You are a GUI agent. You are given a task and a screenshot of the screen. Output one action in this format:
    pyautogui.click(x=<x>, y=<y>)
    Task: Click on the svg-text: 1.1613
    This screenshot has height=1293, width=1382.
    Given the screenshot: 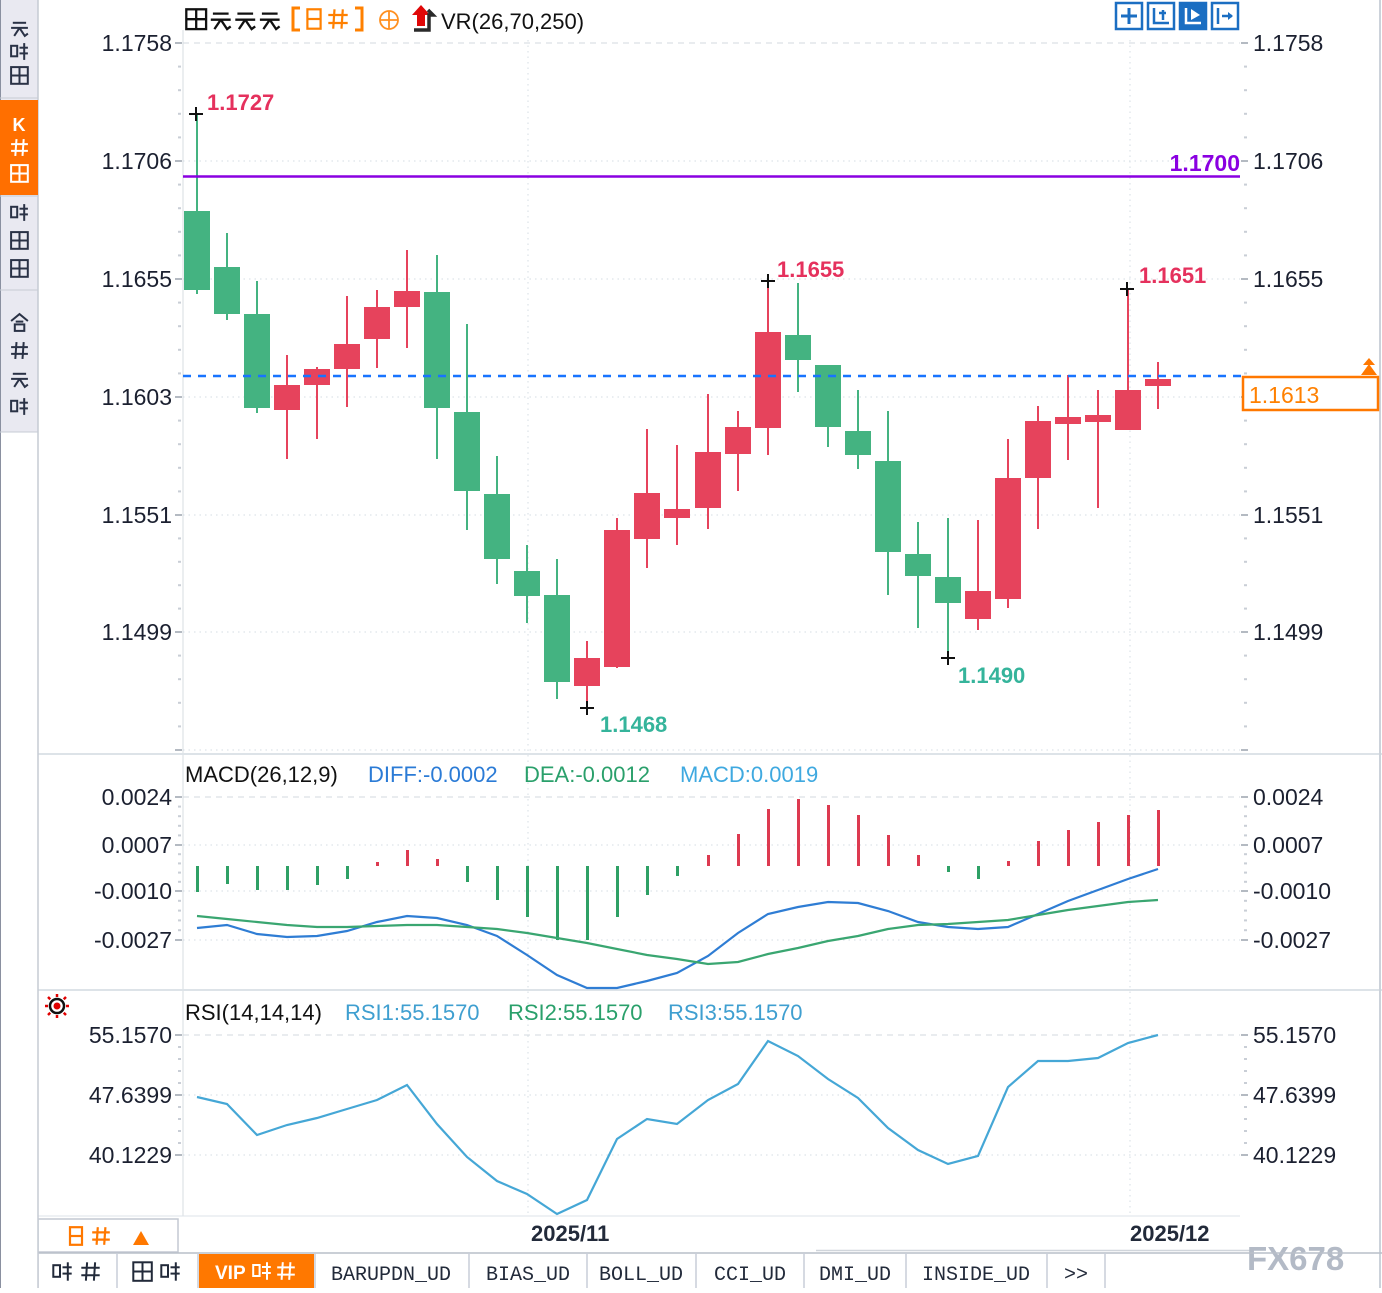 What is the action you would take?
    pyautogui.click(x=1284, y=395)
    